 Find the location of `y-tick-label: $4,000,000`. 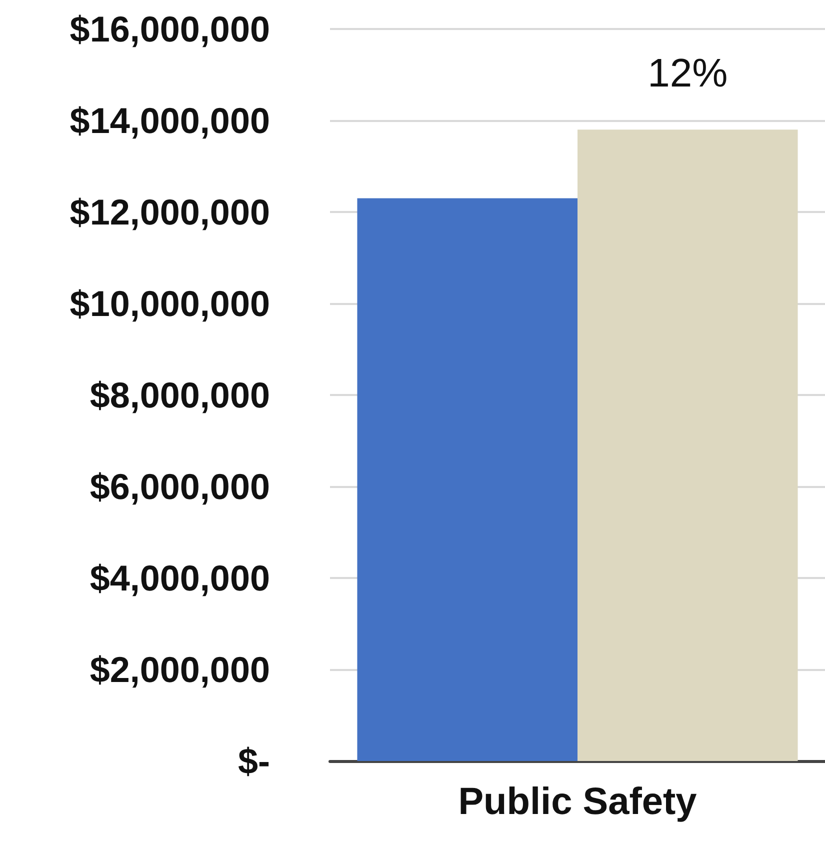

y-tick-label: $4,000,000 is located at coordinates (180, 578).